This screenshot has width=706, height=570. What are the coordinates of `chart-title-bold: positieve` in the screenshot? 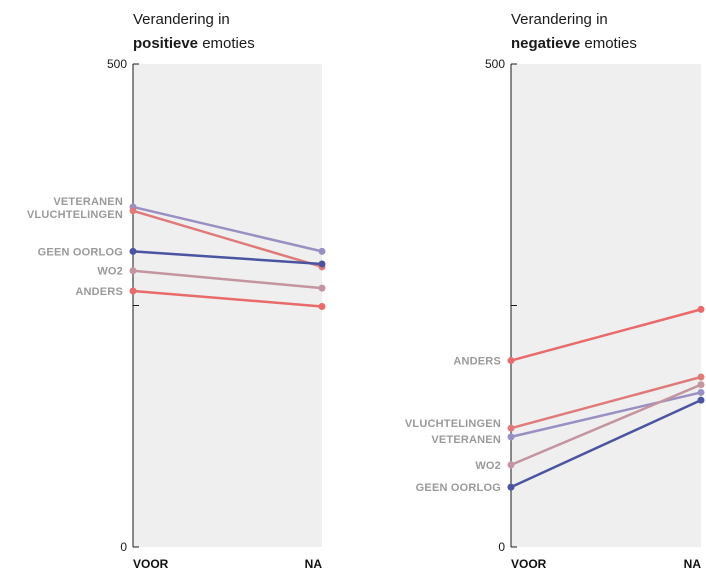 It's located at (165, 43).